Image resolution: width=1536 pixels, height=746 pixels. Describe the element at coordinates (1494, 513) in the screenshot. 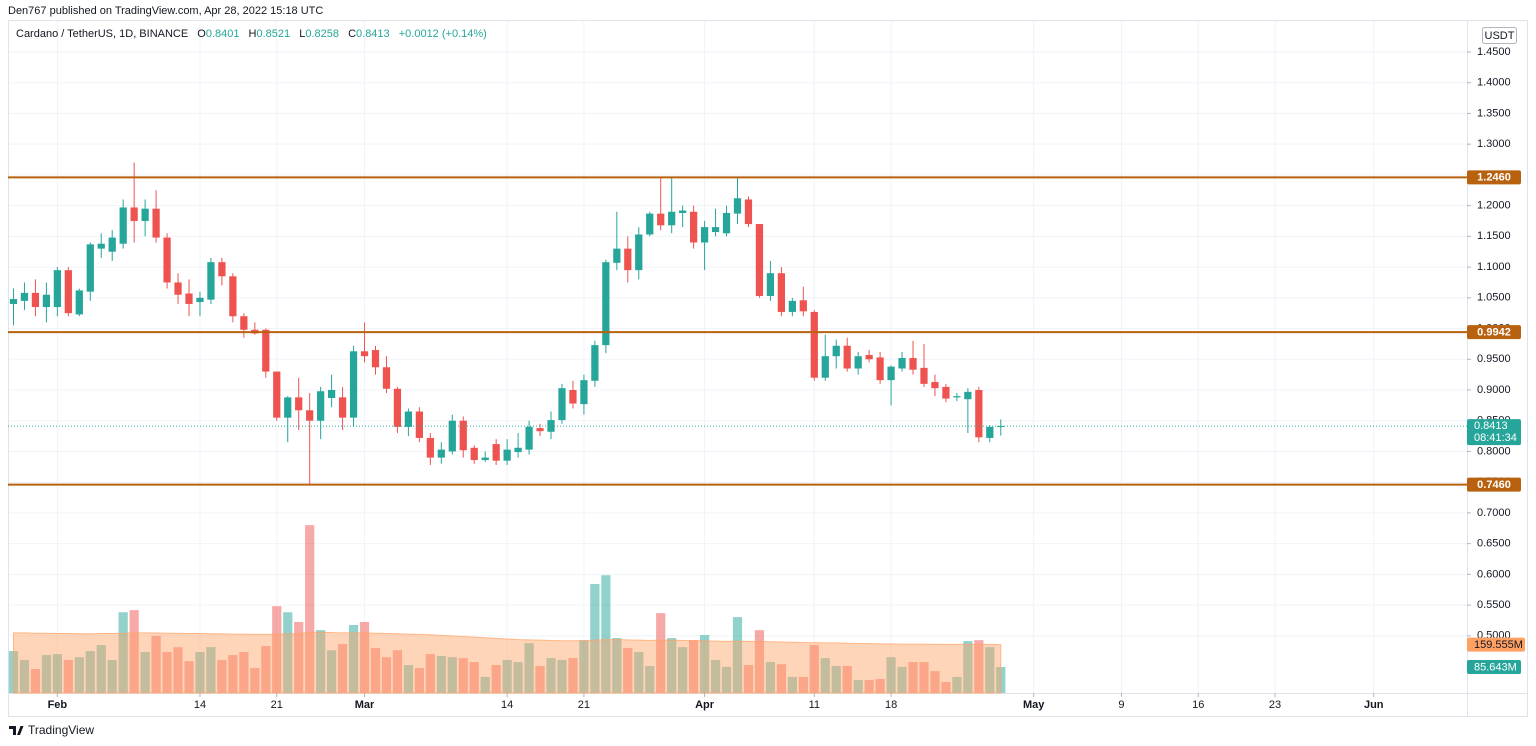

I see `y-tick-label: 0.7000` at that location.